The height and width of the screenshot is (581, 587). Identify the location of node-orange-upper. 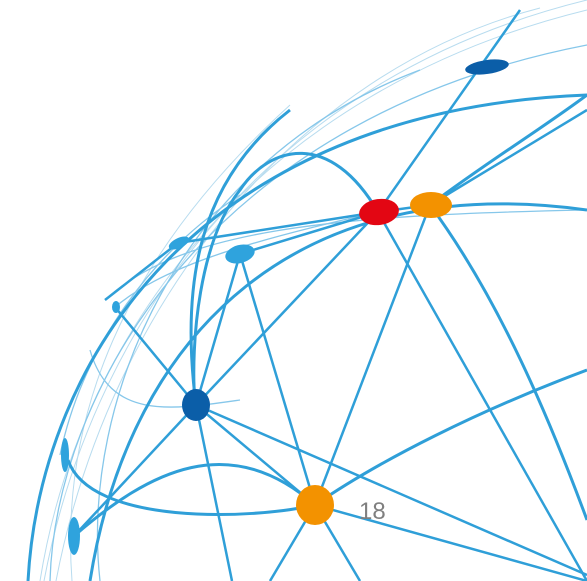
(431, 205).